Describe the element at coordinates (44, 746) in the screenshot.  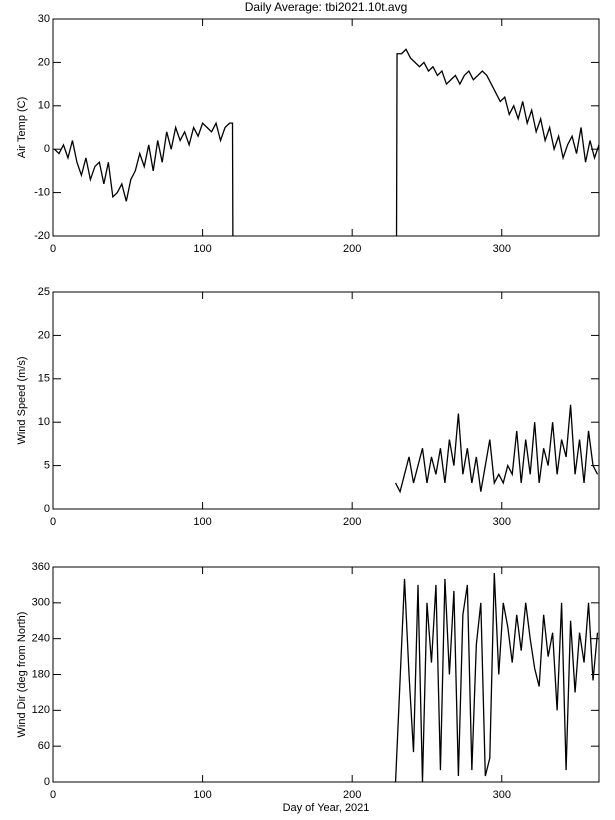
I see `y-tick-label: 60` at that location.